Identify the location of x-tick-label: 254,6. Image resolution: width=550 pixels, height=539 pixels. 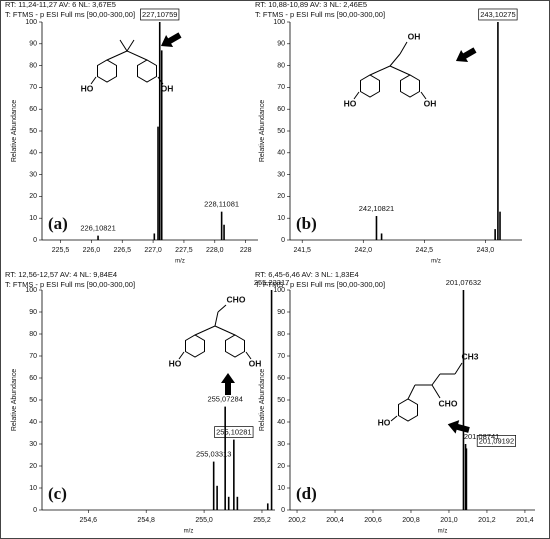
(89, 520).